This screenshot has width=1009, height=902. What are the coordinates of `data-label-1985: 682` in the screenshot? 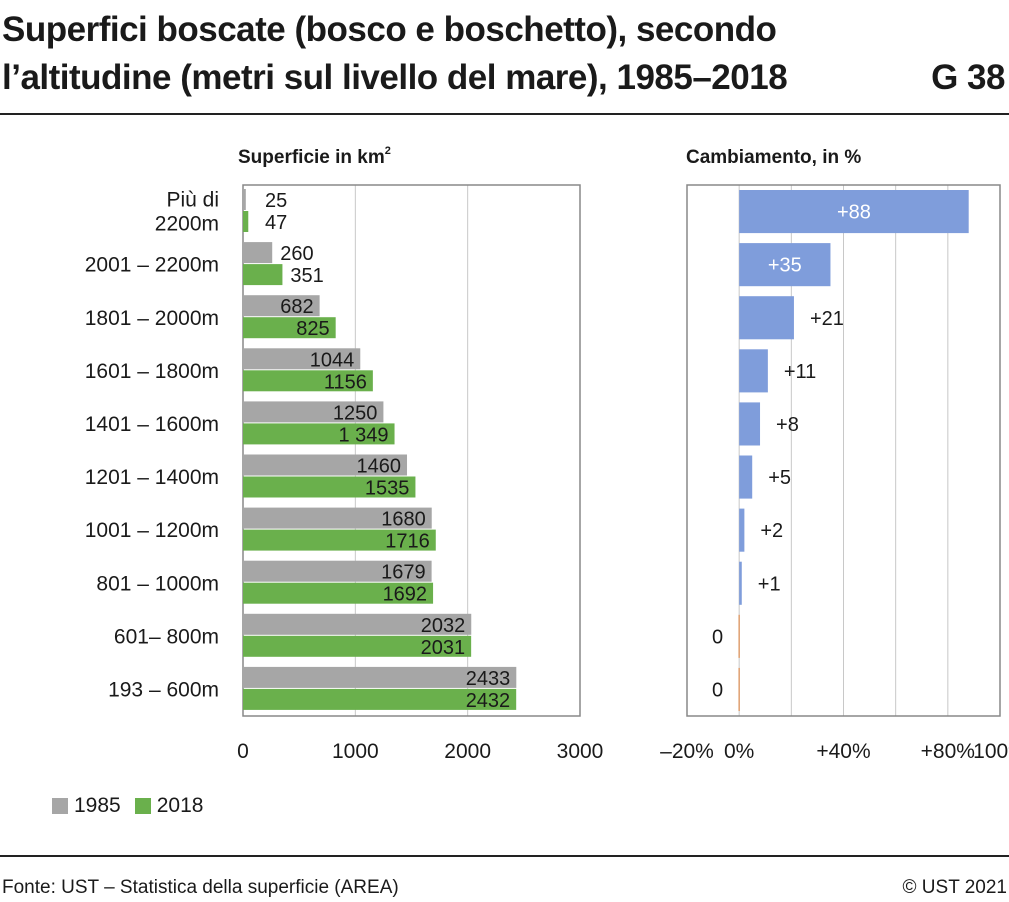 It's located at (296, 307).